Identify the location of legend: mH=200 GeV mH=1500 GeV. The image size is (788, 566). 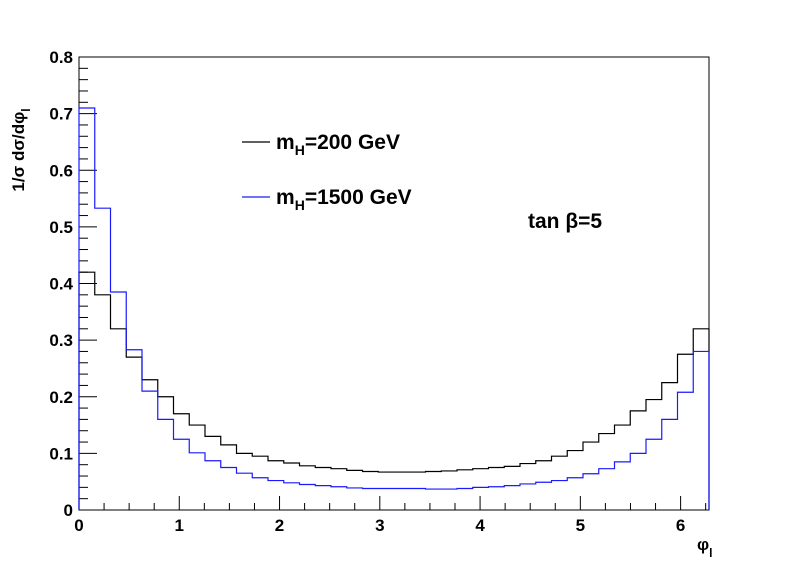
(327, 172).